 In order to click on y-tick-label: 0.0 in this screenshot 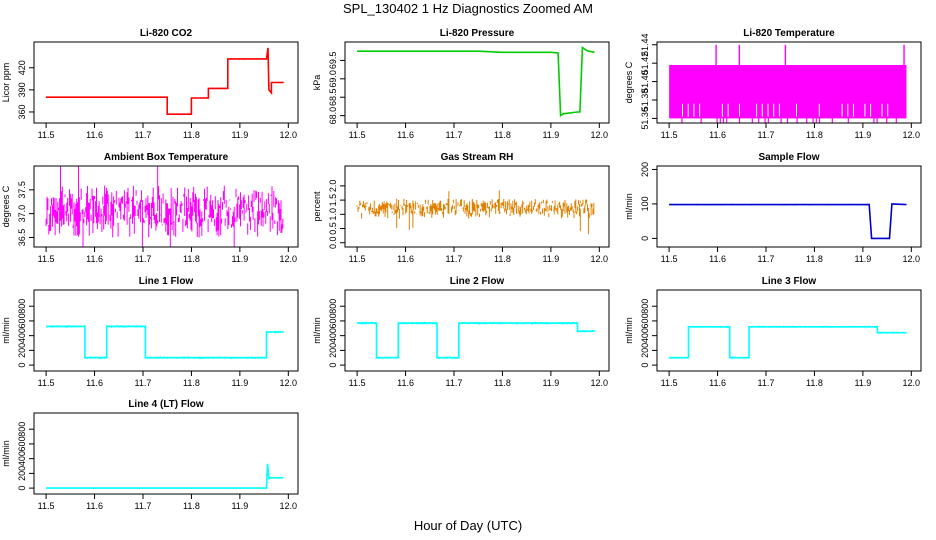, I will do `click(333, 242)`.